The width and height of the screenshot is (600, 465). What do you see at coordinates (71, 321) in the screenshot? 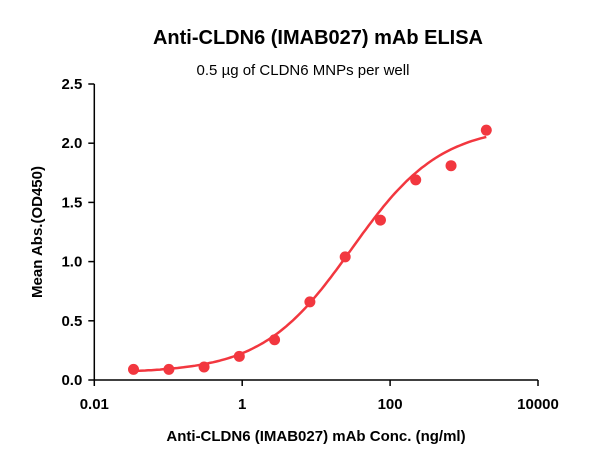
I see `y-tick-label: 0.5` at bounding box center [71, 321].